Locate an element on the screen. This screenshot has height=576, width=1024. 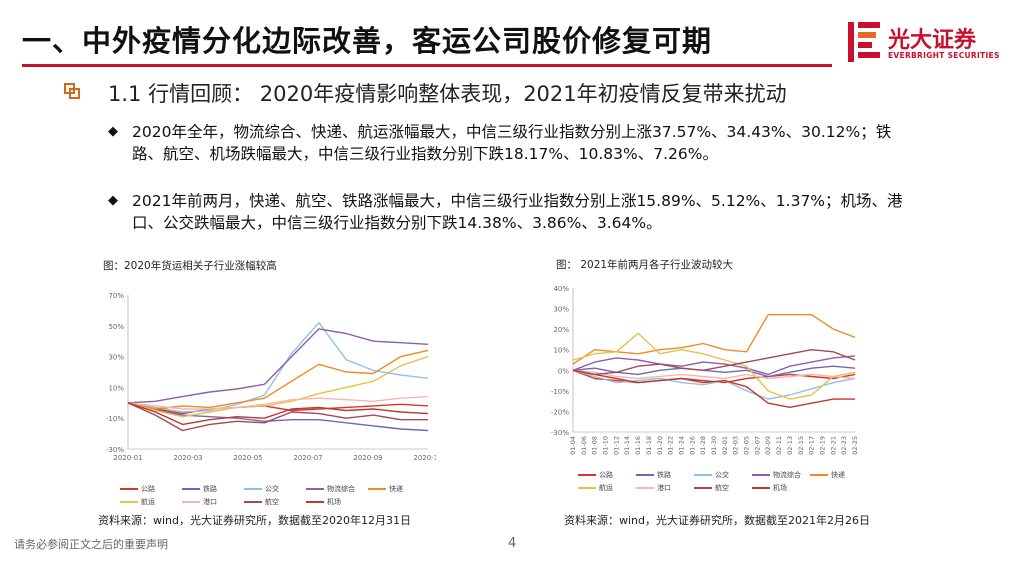
legend-label: 公路 is located at coordinates (148, 489).